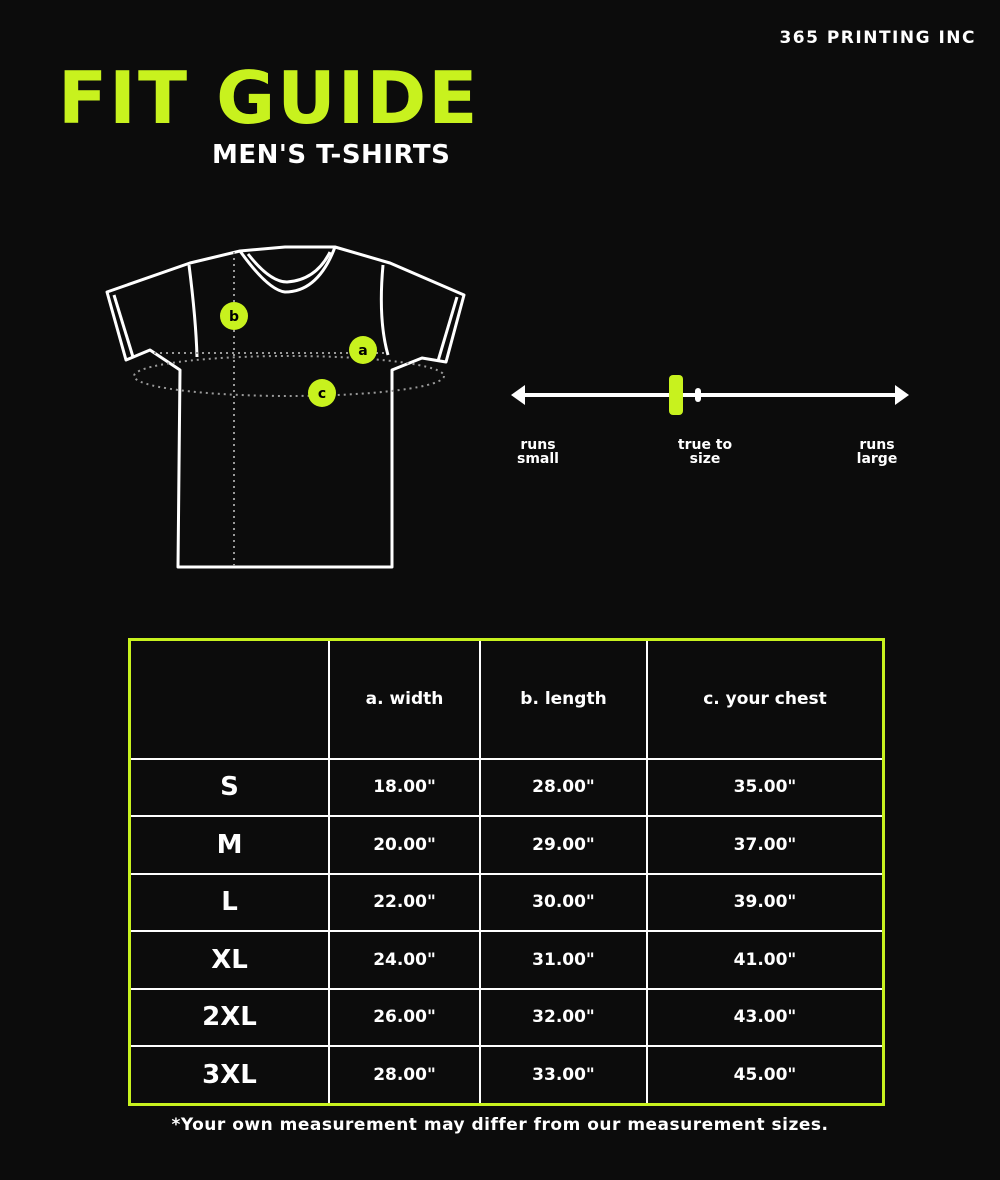 The image size is (1000, 1180). What do you see at coordinates (764, 902) in the screenshot?
I see `measurement-cell: 39.00"` at bounding box center [764, 902].